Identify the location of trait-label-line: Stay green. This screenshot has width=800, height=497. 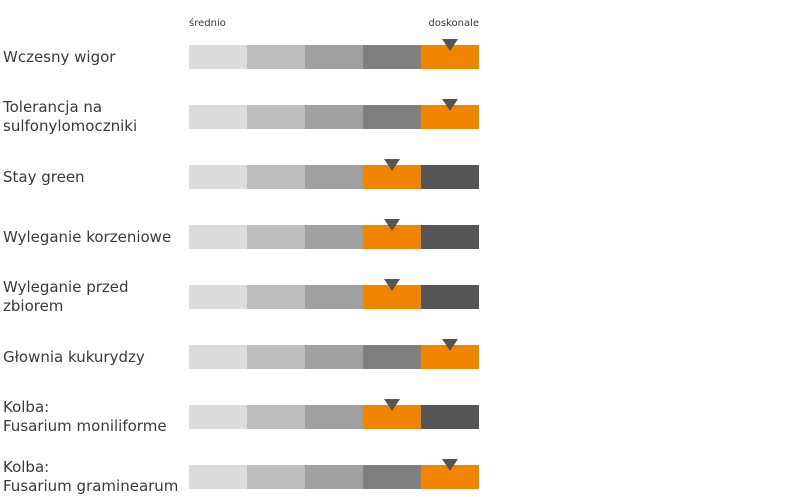
(44, 177).